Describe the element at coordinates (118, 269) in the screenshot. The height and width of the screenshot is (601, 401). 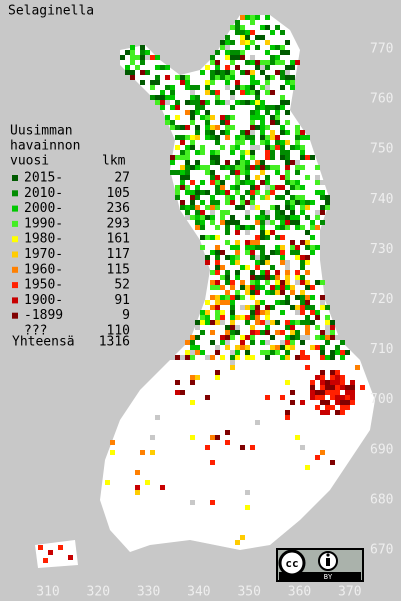
I see `legend-count: 115` at that location.